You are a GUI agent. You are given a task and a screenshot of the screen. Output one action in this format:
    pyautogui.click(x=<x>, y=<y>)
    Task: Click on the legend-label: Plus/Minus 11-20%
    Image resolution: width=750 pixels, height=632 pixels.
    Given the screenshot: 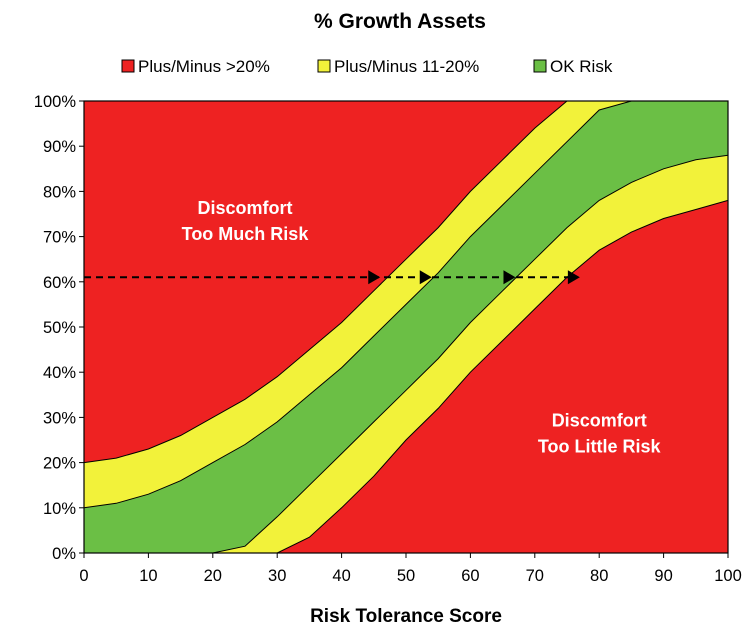 What is the action you would take?
    pyautogui.click(x=406, y=66)
    